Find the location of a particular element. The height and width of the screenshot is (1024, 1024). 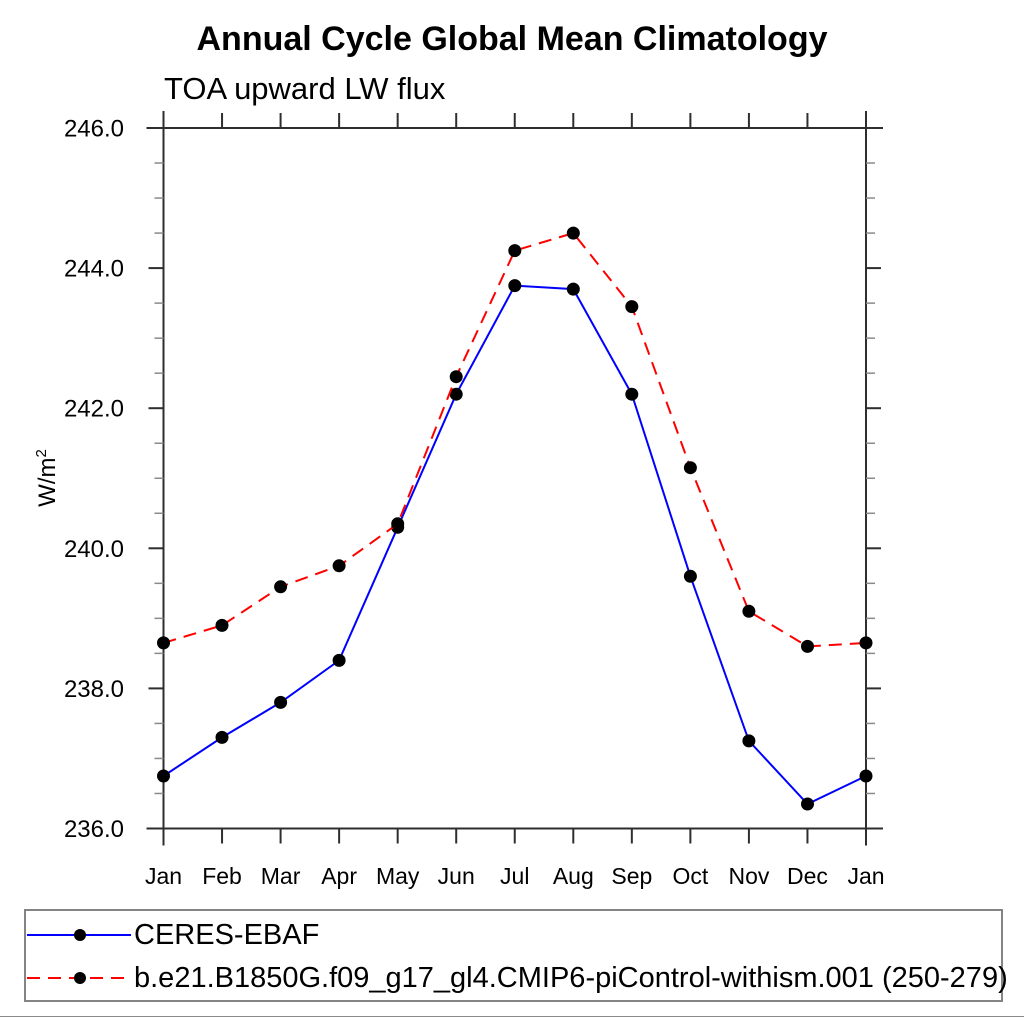

y-tick-label: 236.0 is located at coordinates (94, 829).